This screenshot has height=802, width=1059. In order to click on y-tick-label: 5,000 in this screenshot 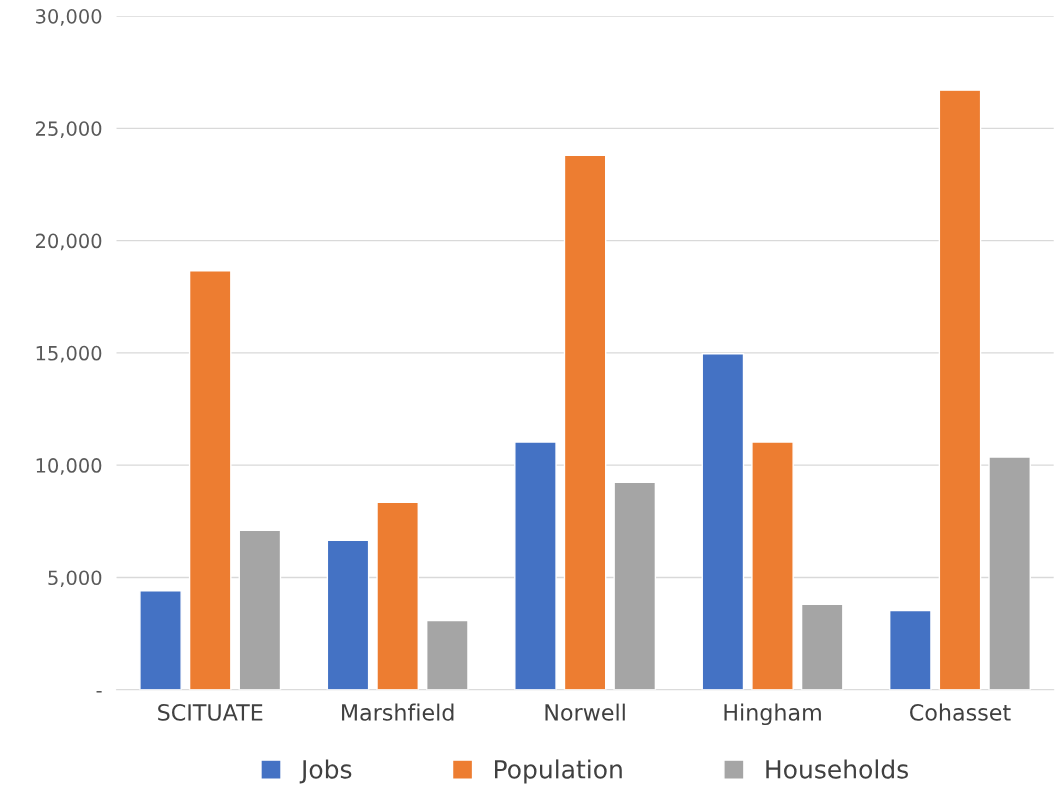, I will do `click(75, 579)`.